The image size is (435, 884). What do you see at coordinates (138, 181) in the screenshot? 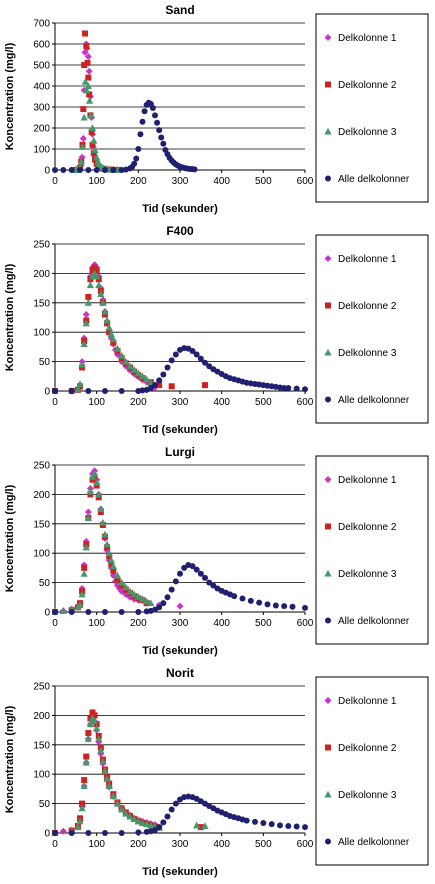
I see `x-tick-label: 200` at bounding box center [138, 181].